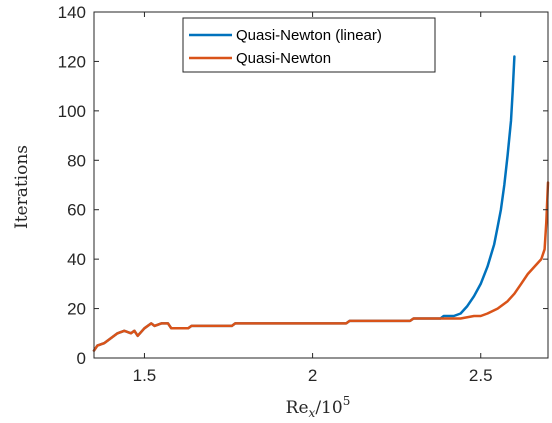  Describe the element at coordinates (328, 408) in the screenshot. I see `x-axis-label-rest: /10` at that location.